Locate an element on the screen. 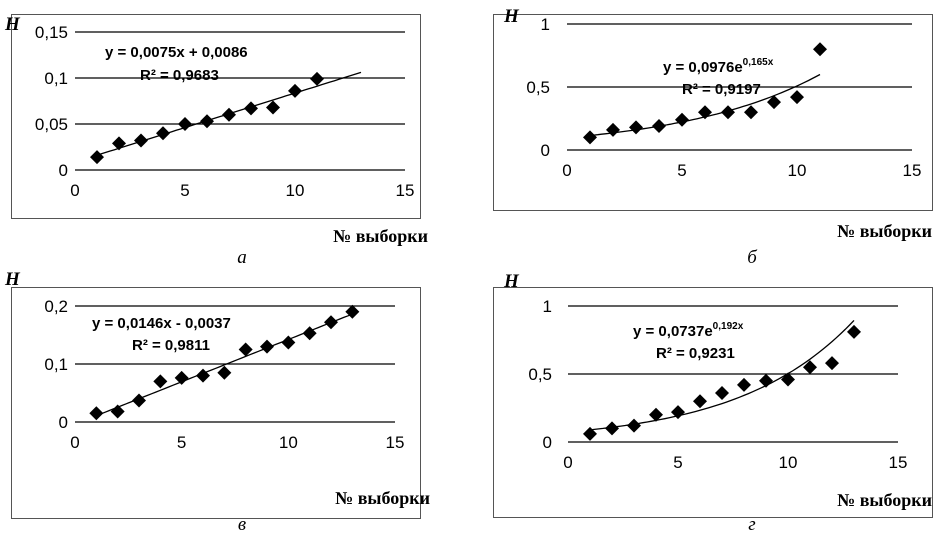 This screenshot has height=536, width=941. trendline is located at coordinates (722, 375).